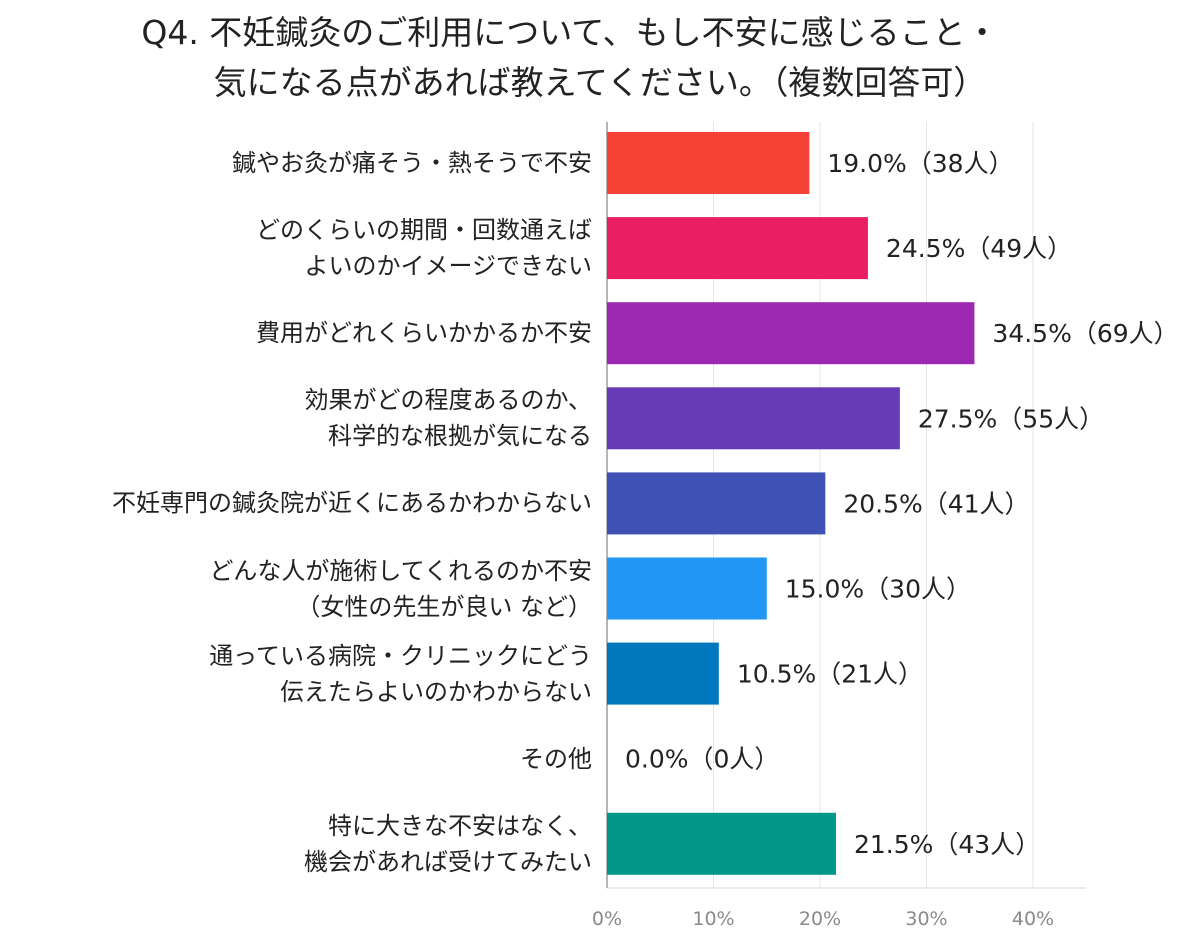 This screenshot has height=940, width=1200. What do you see at coordinates (600, 82) in the screenshot?
I see `chart-title-line-2: 気になる点があれば教えてください。（複数回答可）` at bounding box center [600, 82].